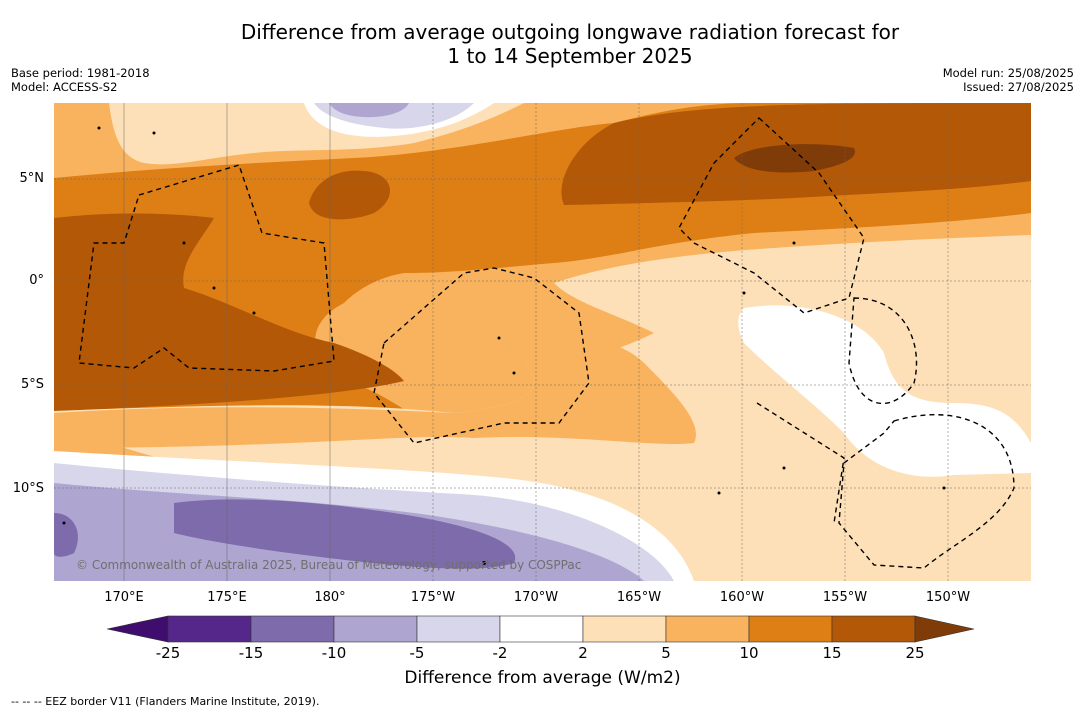 This screenshot has width=1085, height=713. I want to click on title-line-2: 1 to 14 September 2025, so click(570, 56).